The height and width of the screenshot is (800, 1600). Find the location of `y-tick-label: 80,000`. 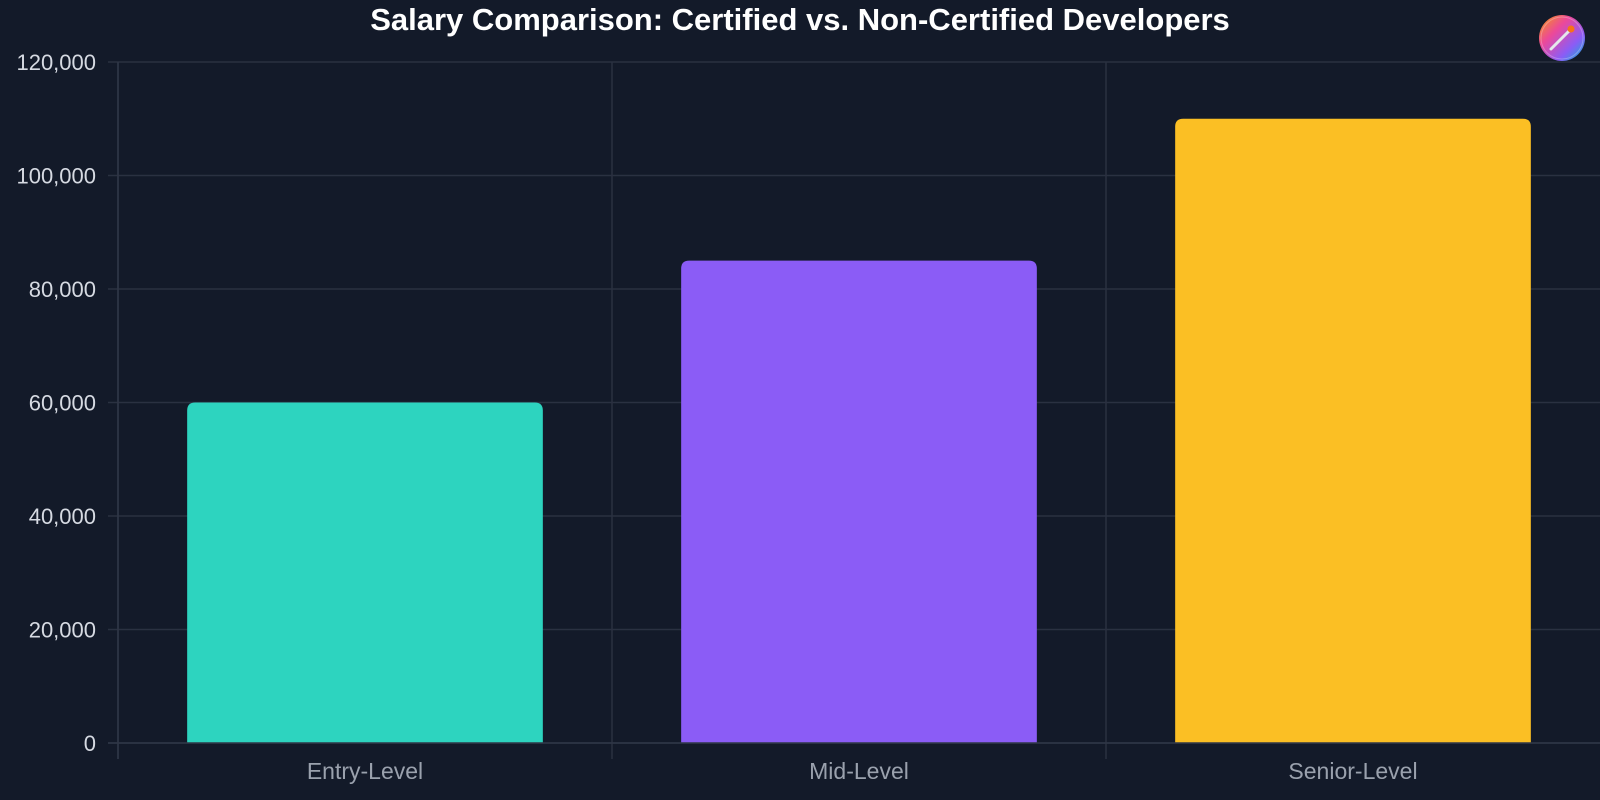

y-tick-label: 80,000 is located at coordinates (62, 289).